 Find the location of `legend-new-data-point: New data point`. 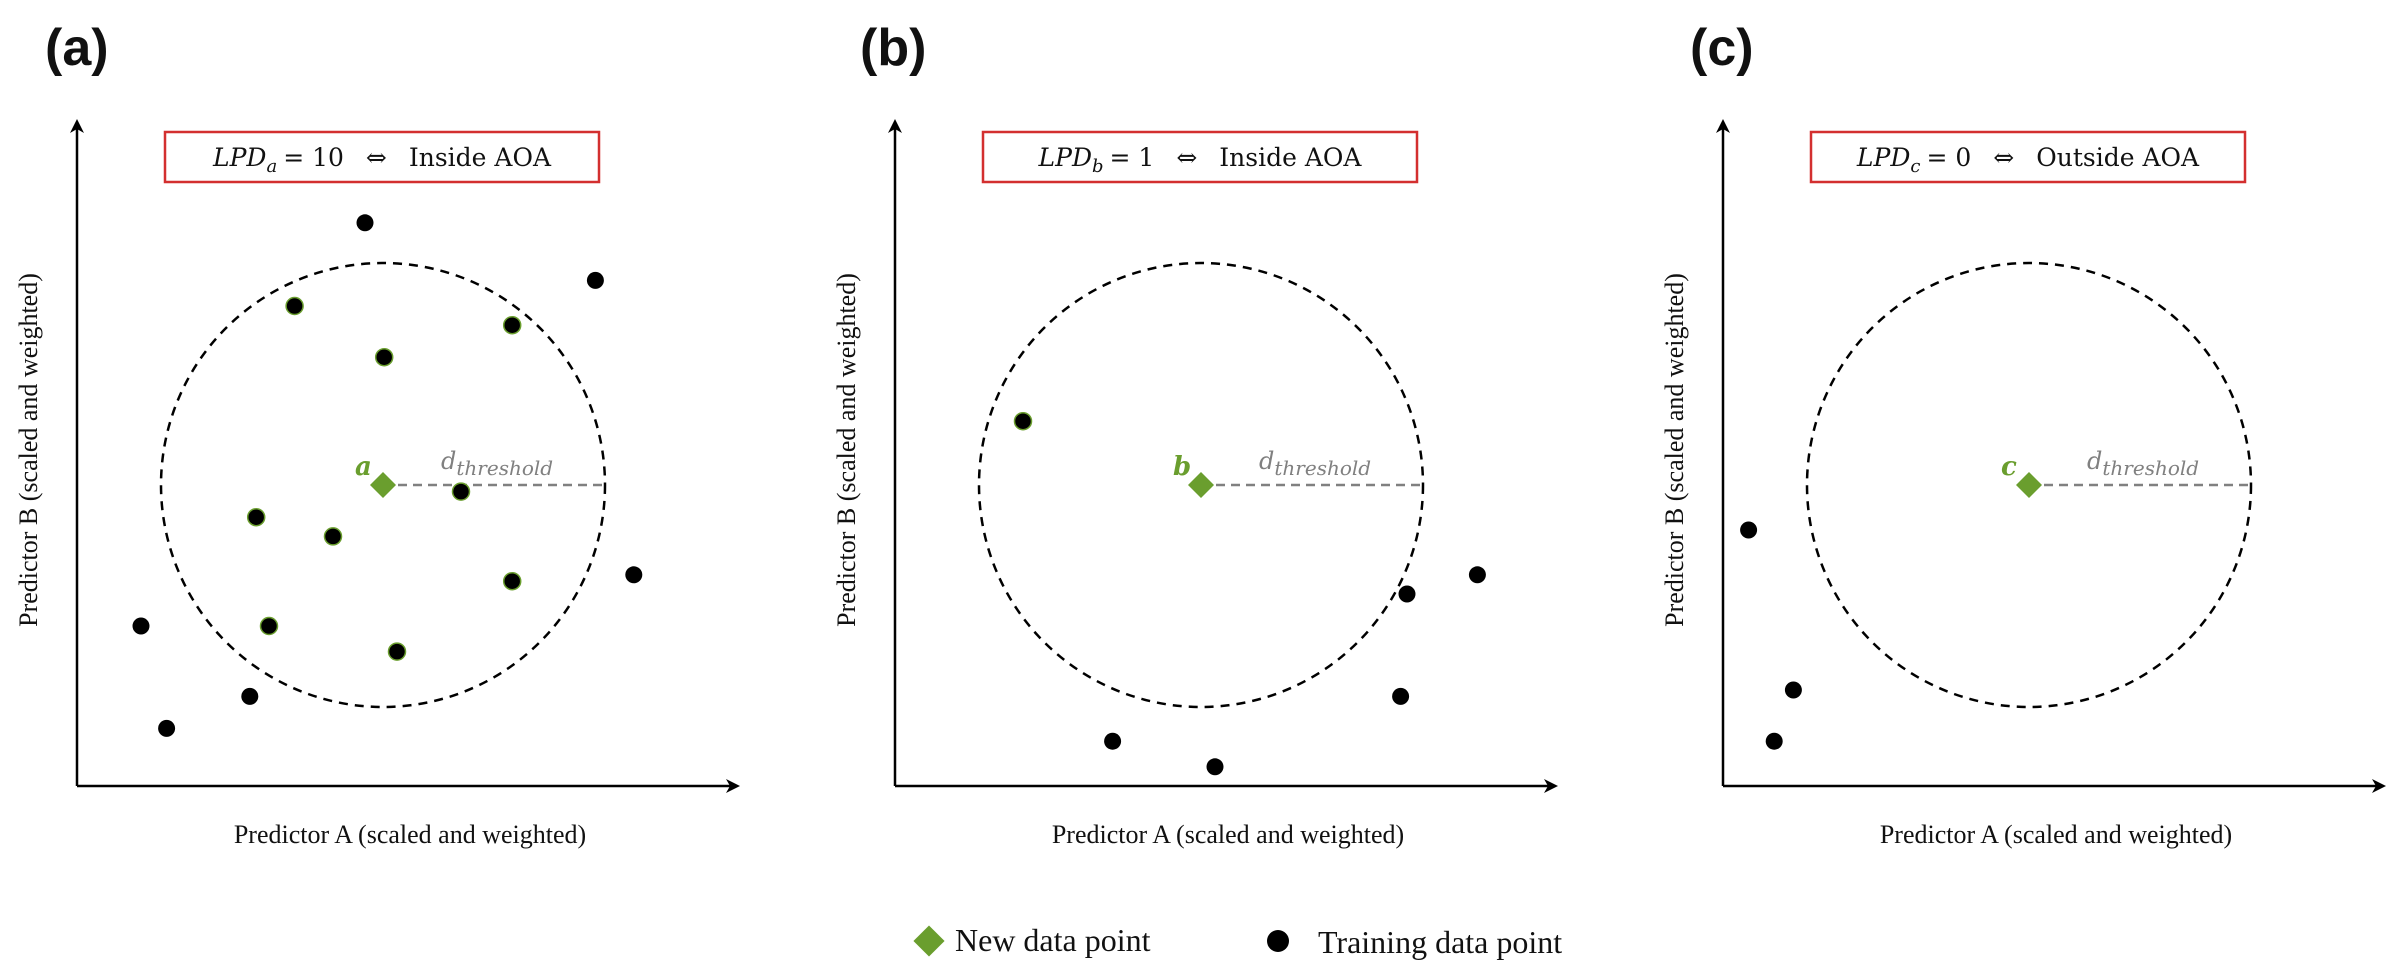

legend-new-data-point: New data point is located at coordinates (1053, 940).